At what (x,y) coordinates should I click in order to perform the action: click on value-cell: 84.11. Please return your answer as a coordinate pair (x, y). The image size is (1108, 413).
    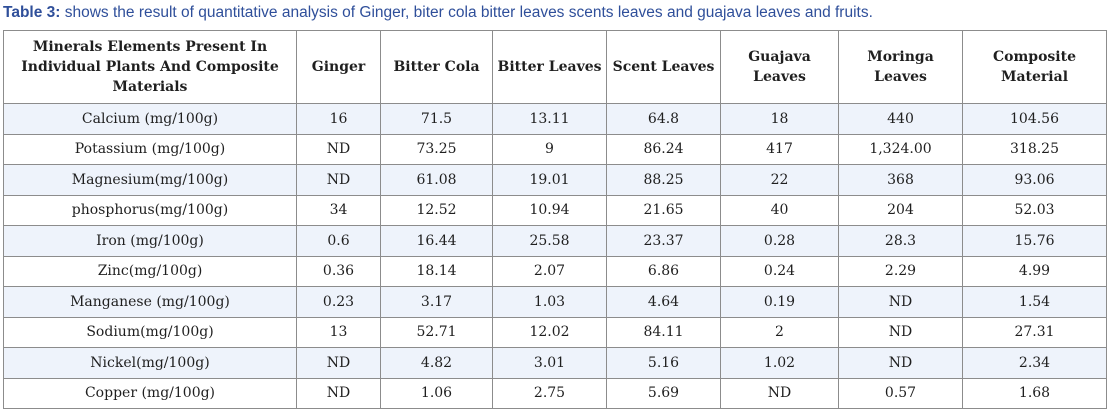
    Looking at the image, I should click on (663, 332).